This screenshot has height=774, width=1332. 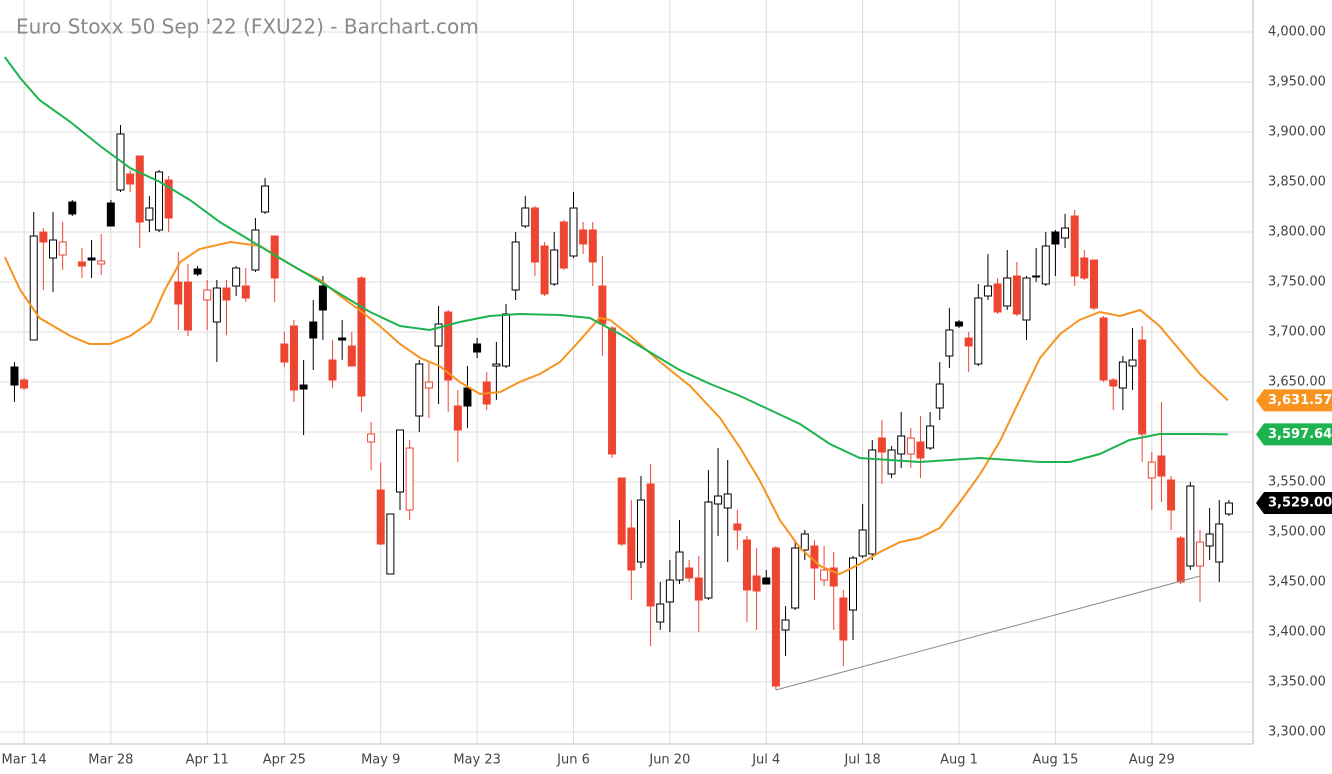 What do you see at coordinates (988, 633) in the screenshot?
I see `trendline` at bounding box center [988, 633].